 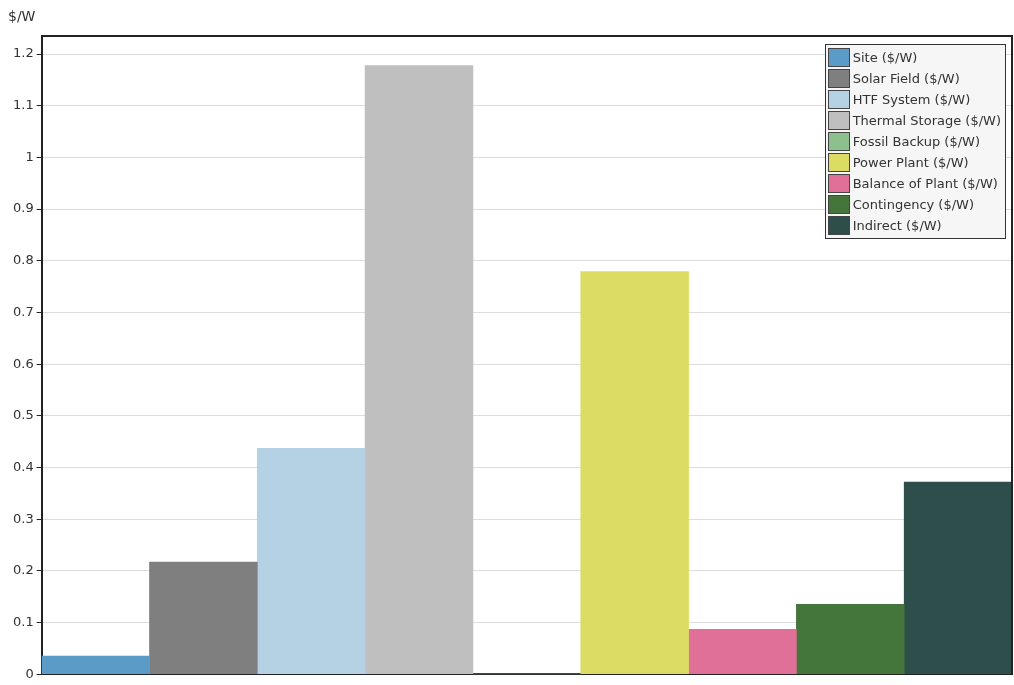 I want to click on y-tick-label: 0.2, so click(x=23, y=570).